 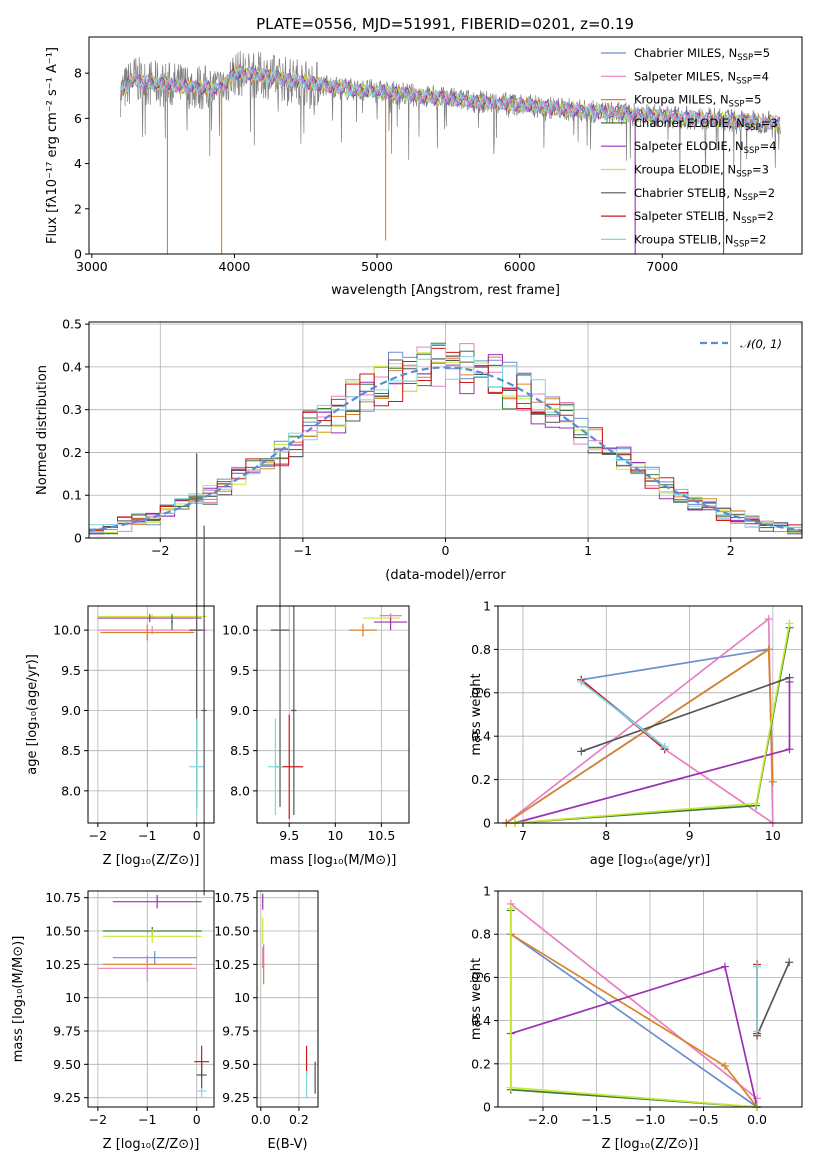 I want to click on points-mass_vs_ebv, so click(x=289, y=995).